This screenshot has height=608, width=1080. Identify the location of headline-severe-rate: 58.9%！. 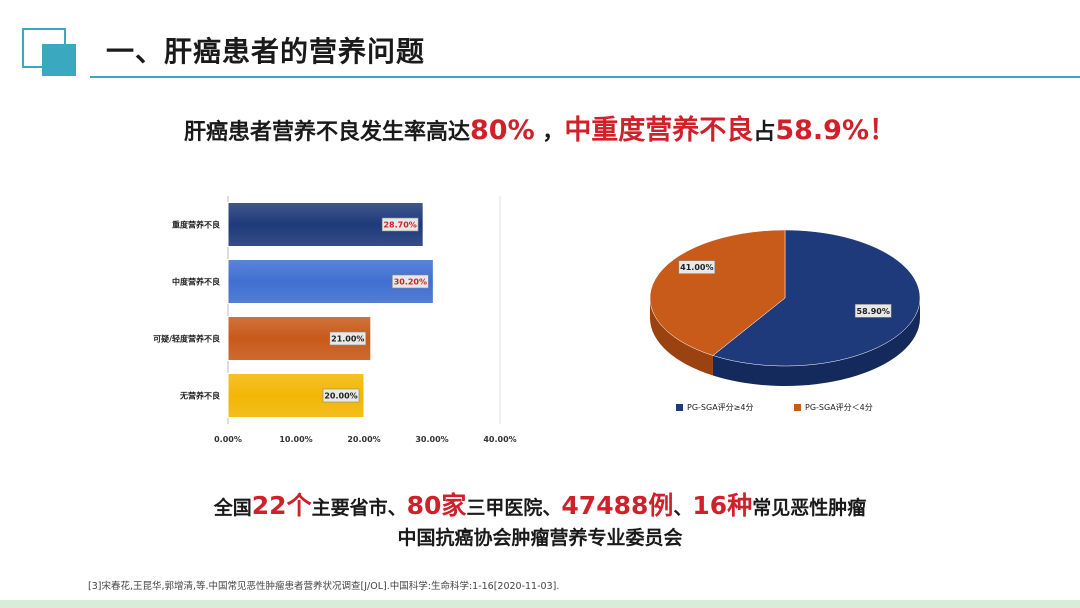
(835, 130).